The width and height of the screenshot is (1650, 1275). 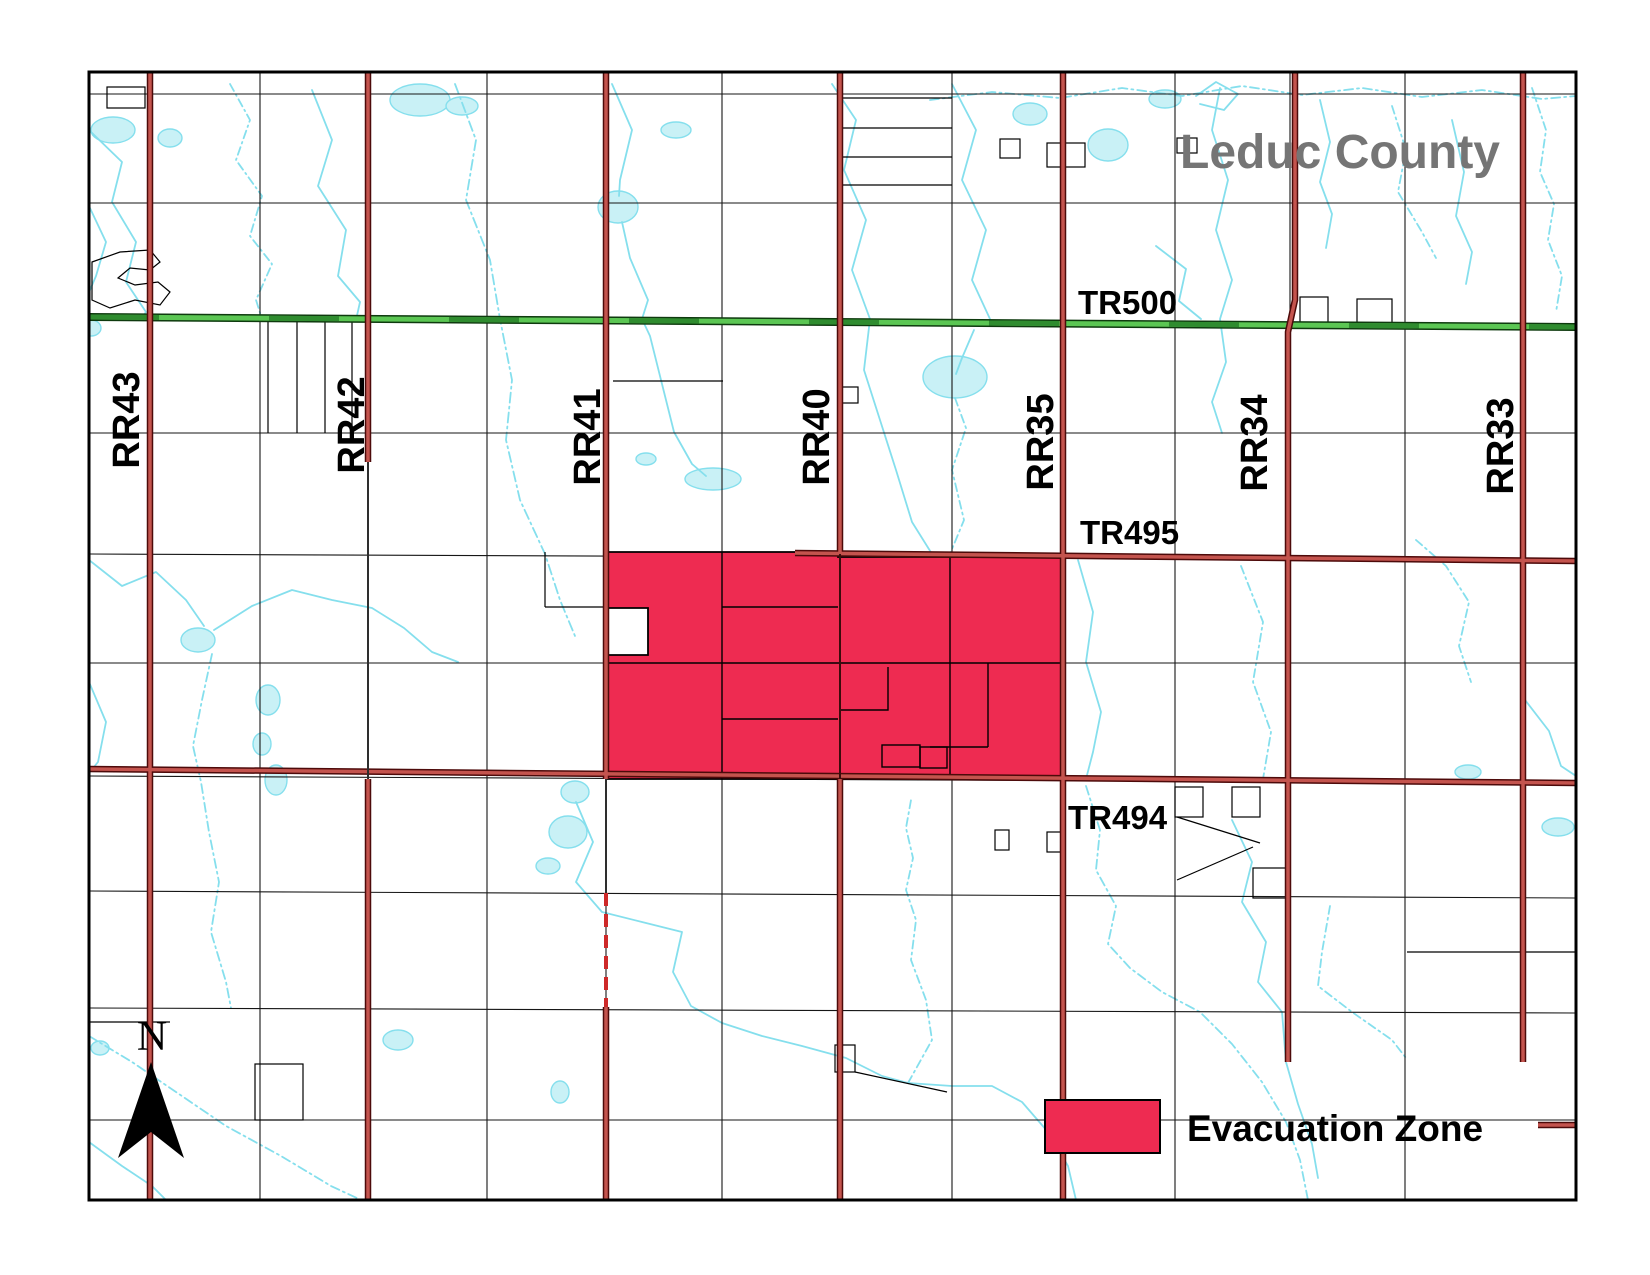 I want to click on north-arrow-icon, so click(x=151, y=1110).